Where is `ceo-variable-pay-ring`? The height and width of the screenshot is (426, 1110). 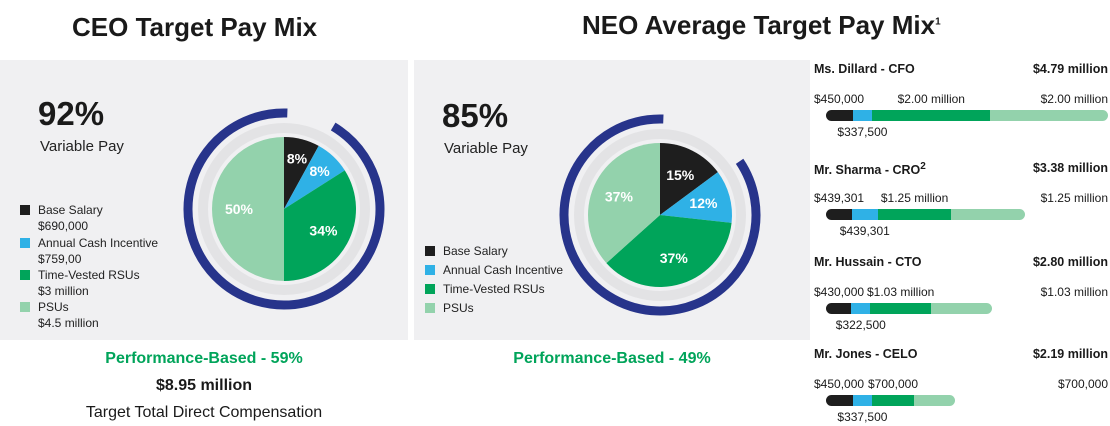
ceo-variable-pay-ring is located at coordinates (284, 209).